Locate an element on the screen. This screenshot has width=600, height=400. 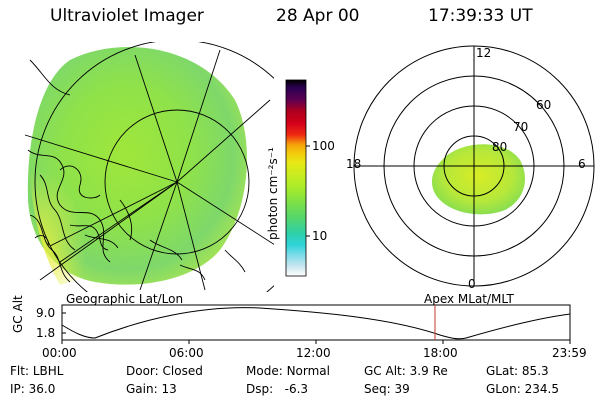
auroral-oval is located at coordinates (478, 179).